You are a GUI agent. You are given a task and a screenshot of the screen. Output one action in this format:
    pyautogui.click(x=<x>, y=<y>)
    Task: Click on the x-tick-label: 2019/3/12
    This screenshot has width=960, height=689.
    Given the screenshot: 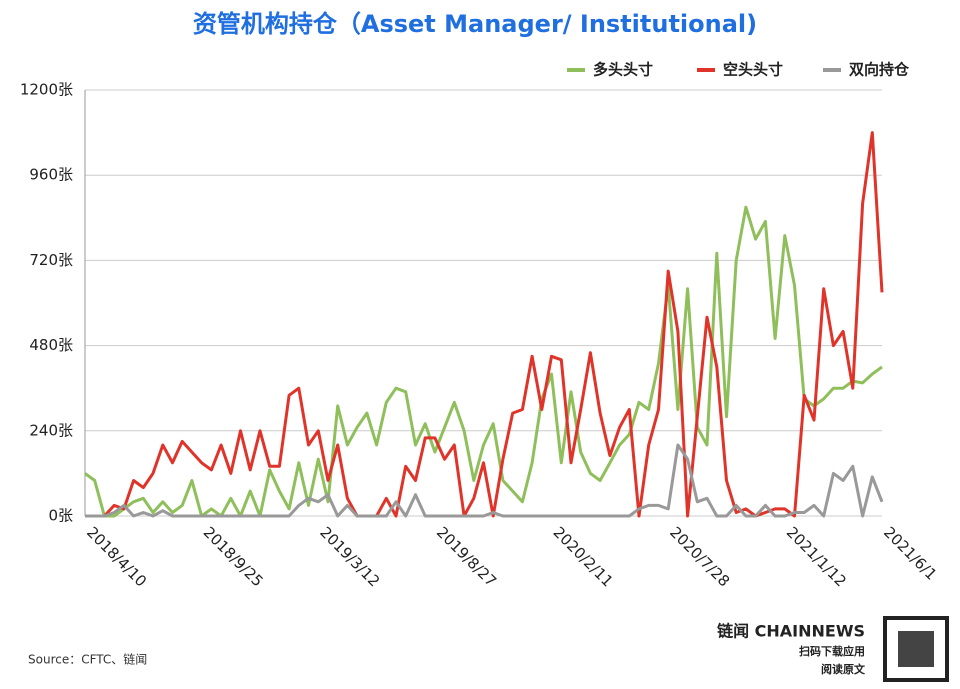 What is the action you would take?
    pyautogui.click(x=349, y=556)
    